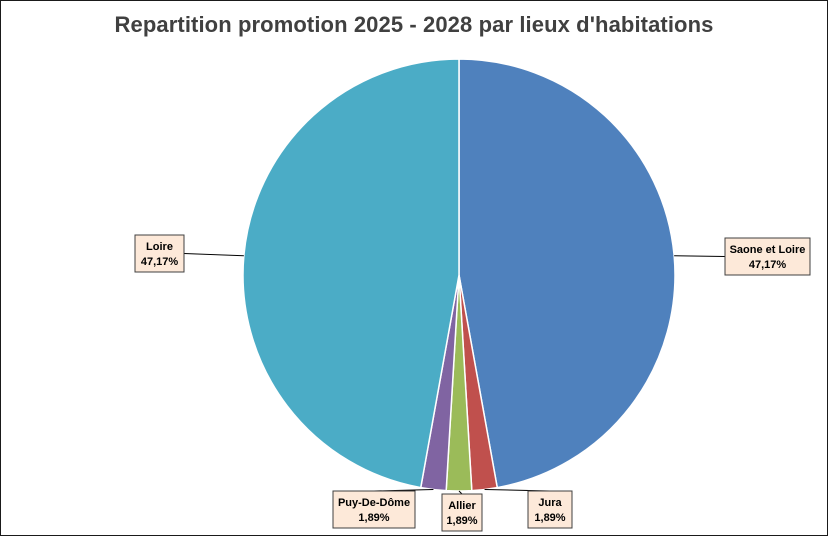 This screenshot has height=536, width=828. I want to click on data-label-loire: Loire 47,17%, so click(159, 253).